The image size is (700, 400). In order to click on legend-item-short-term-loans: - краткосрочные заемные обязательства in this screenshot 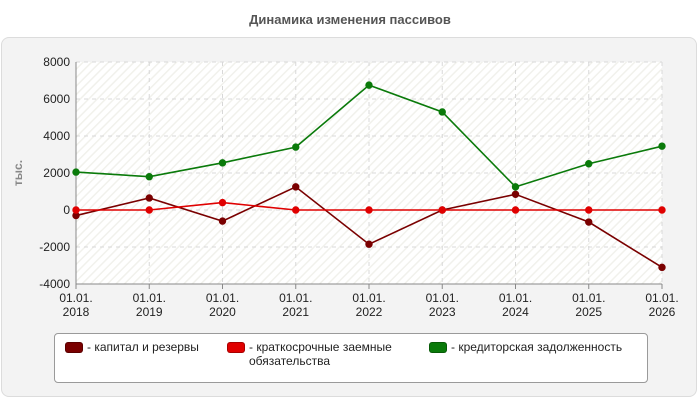, I will do `click(320, 354)`.